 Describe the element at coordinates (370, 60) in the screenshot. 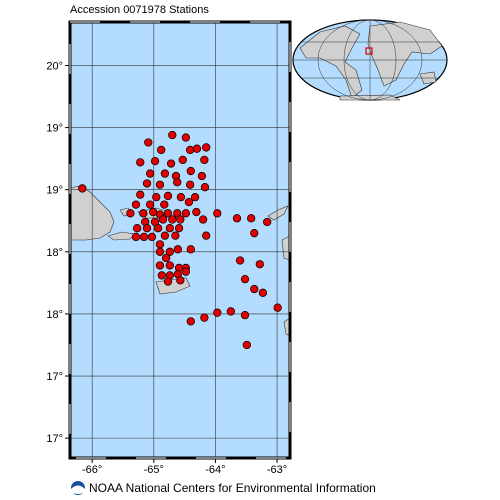

I see `inset-globe` at that location.